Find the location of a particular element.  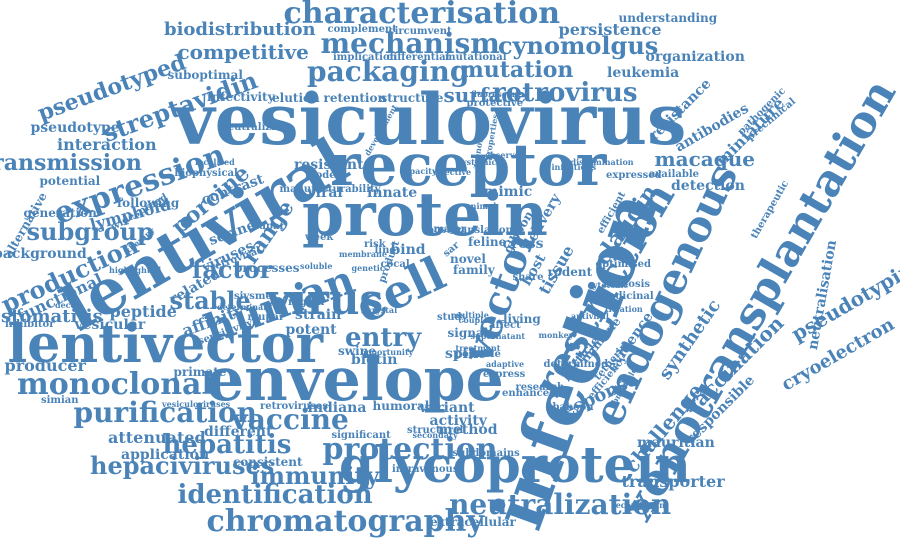

cloud-word: monkey is located at coordinates (556, 335).